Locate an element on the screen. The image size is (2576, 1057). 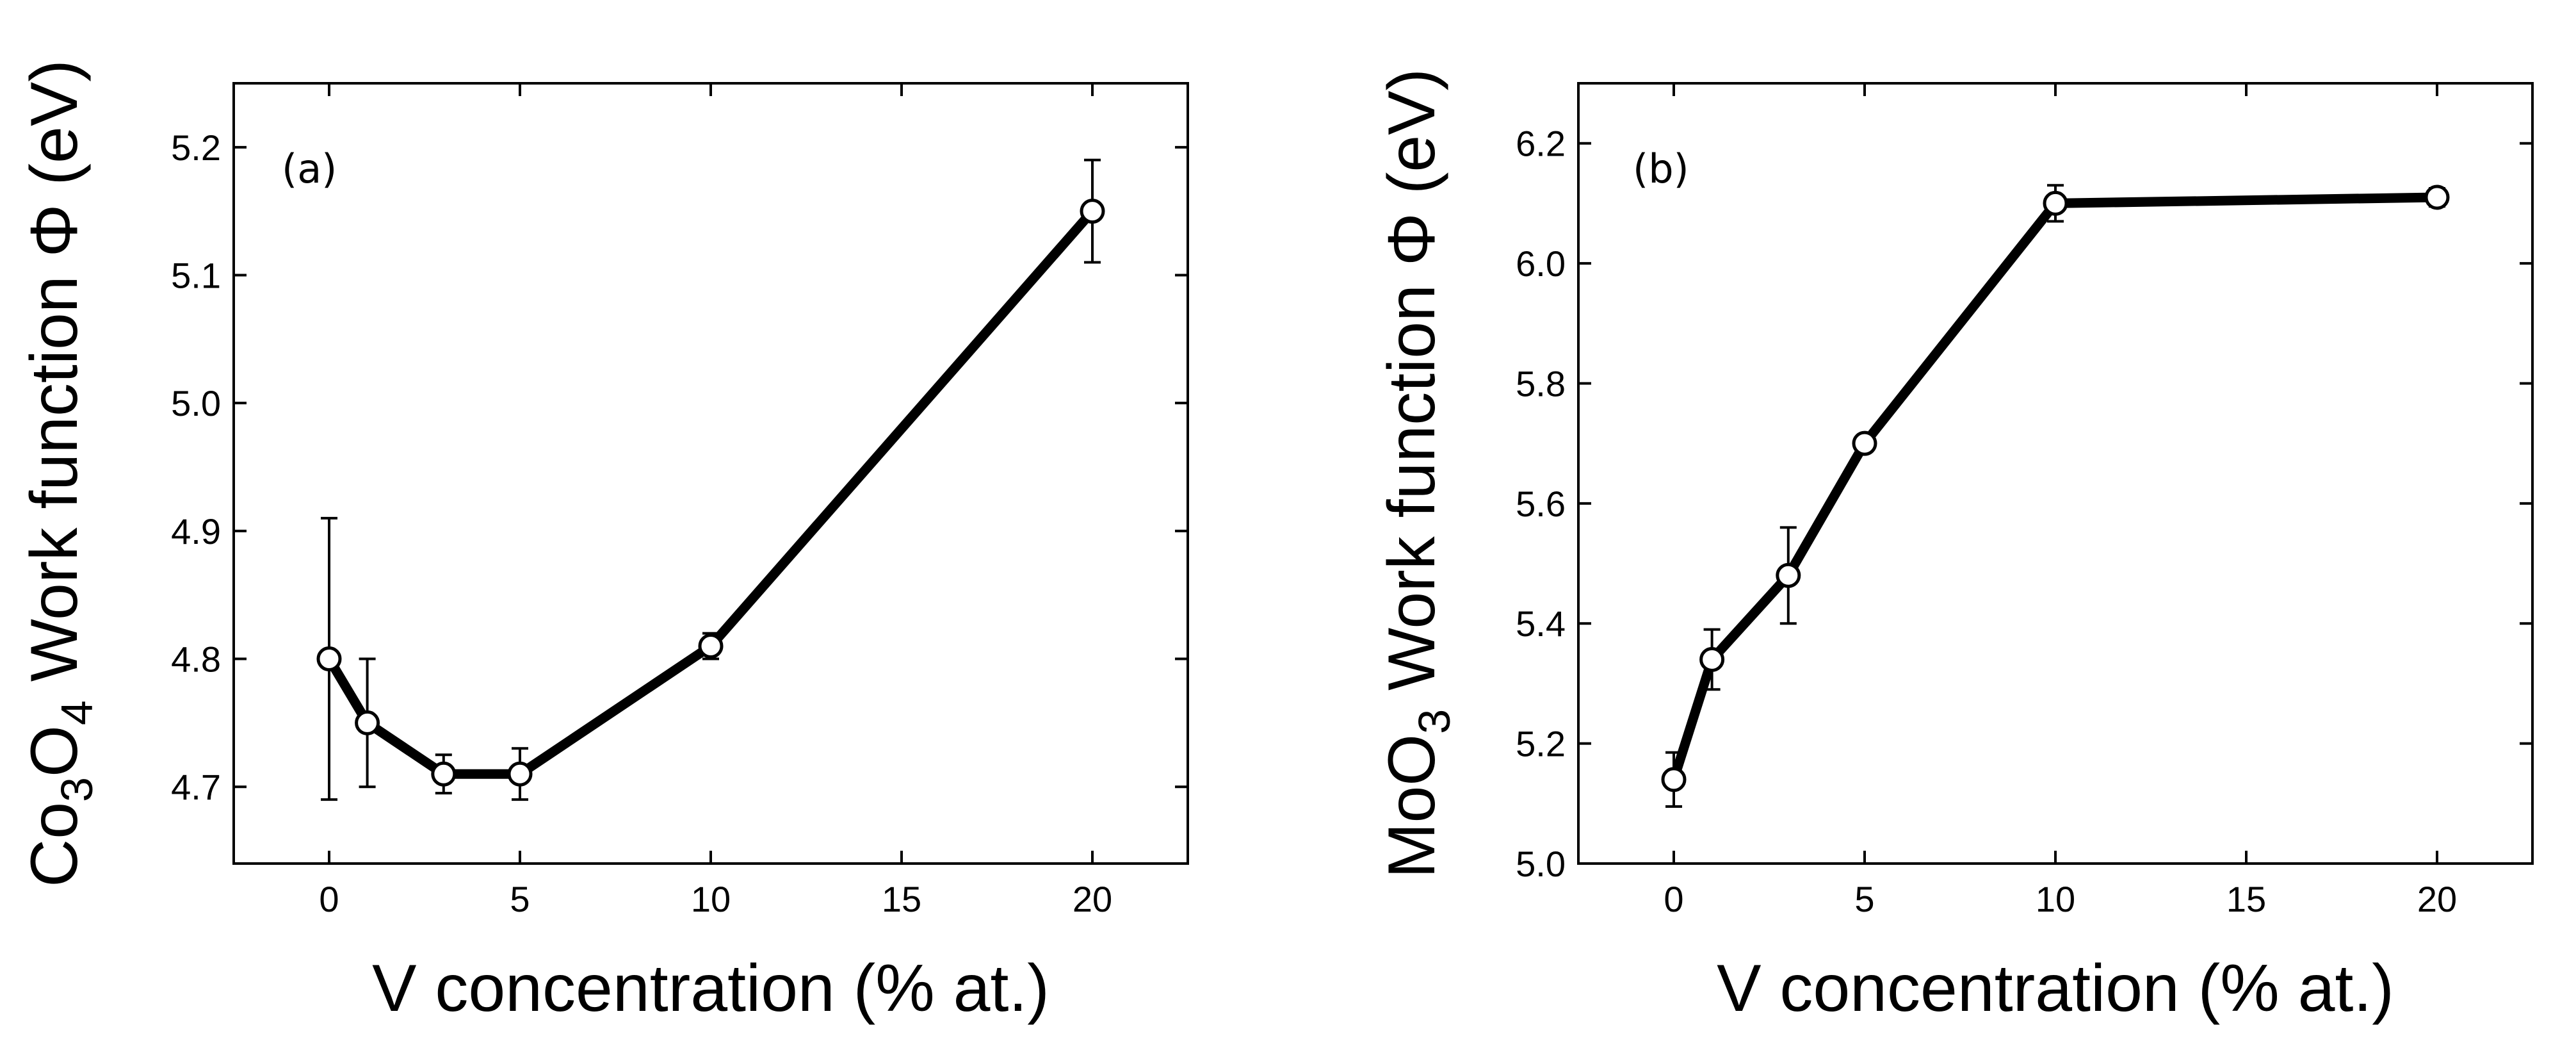
panel-a-y-tick-label: 5.1 is located at coordinates (196, 276).